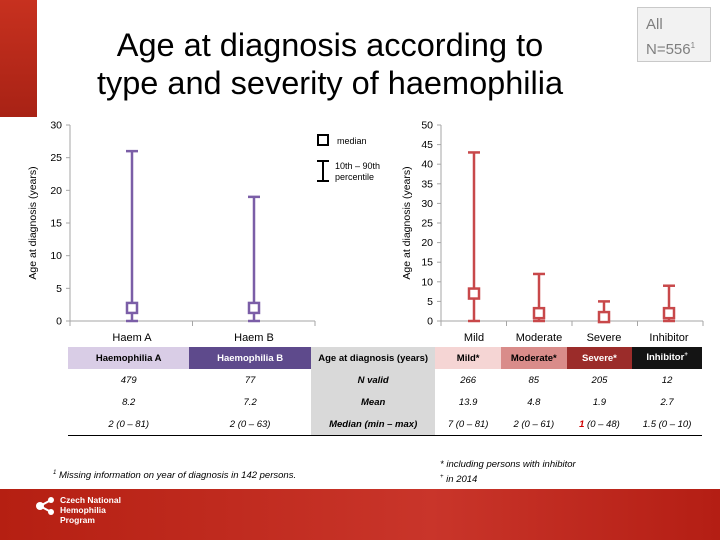 Image resolution: width=720 pixels, height=540 pixels. I want to click on cell-haem-b: 7.2, so click(250, 402).